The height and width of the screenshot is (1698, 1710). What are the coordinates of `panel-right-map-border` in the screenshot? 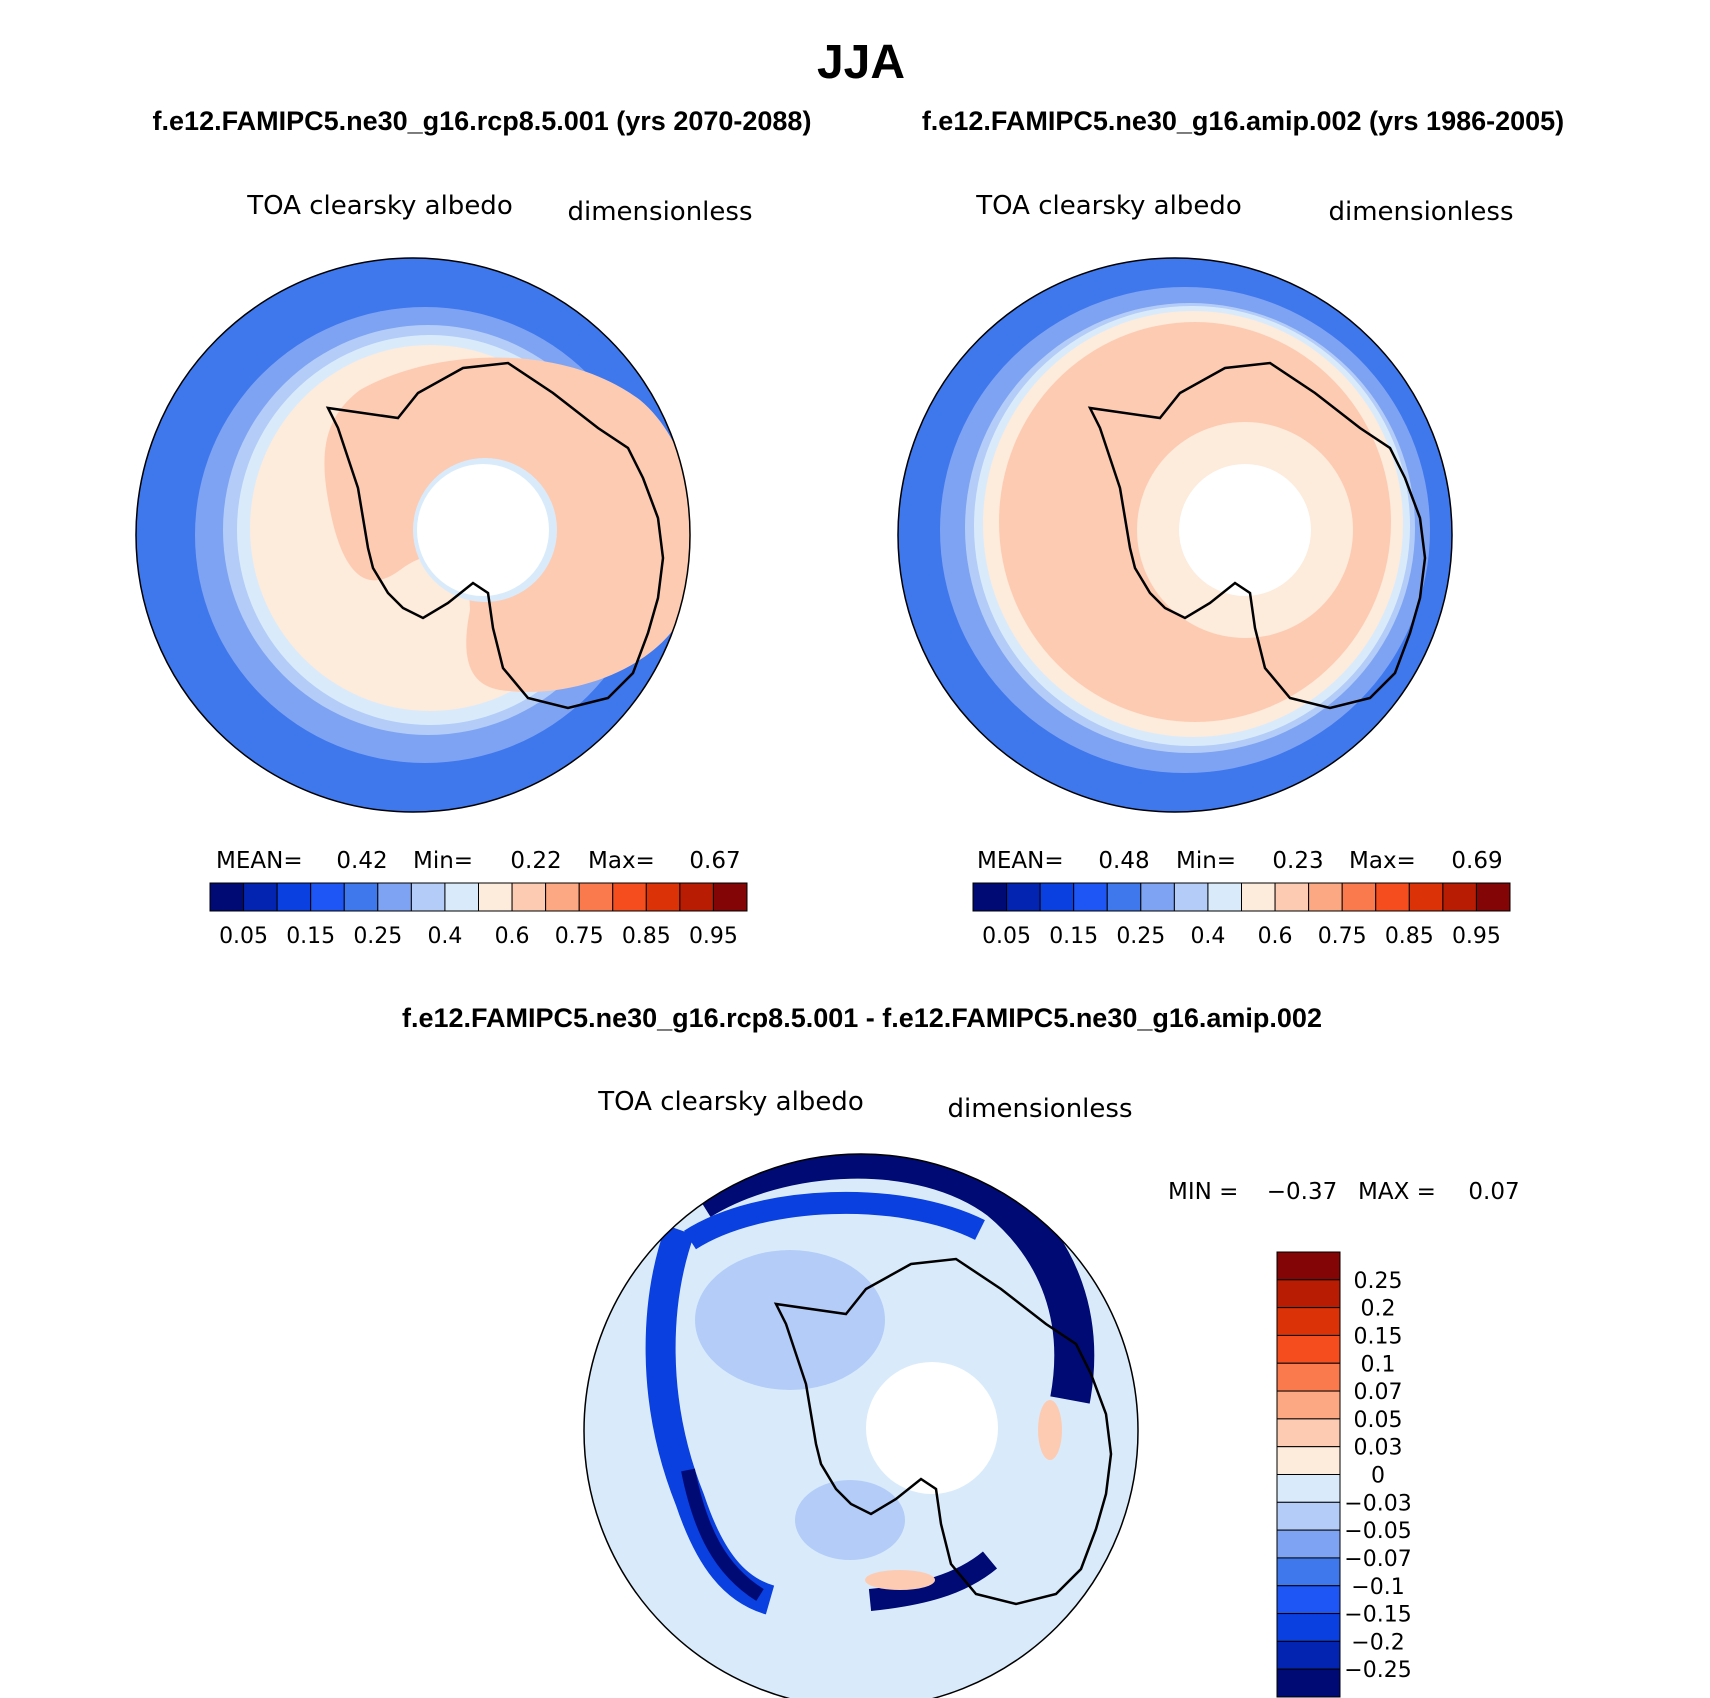 It's located at (1175, 535).